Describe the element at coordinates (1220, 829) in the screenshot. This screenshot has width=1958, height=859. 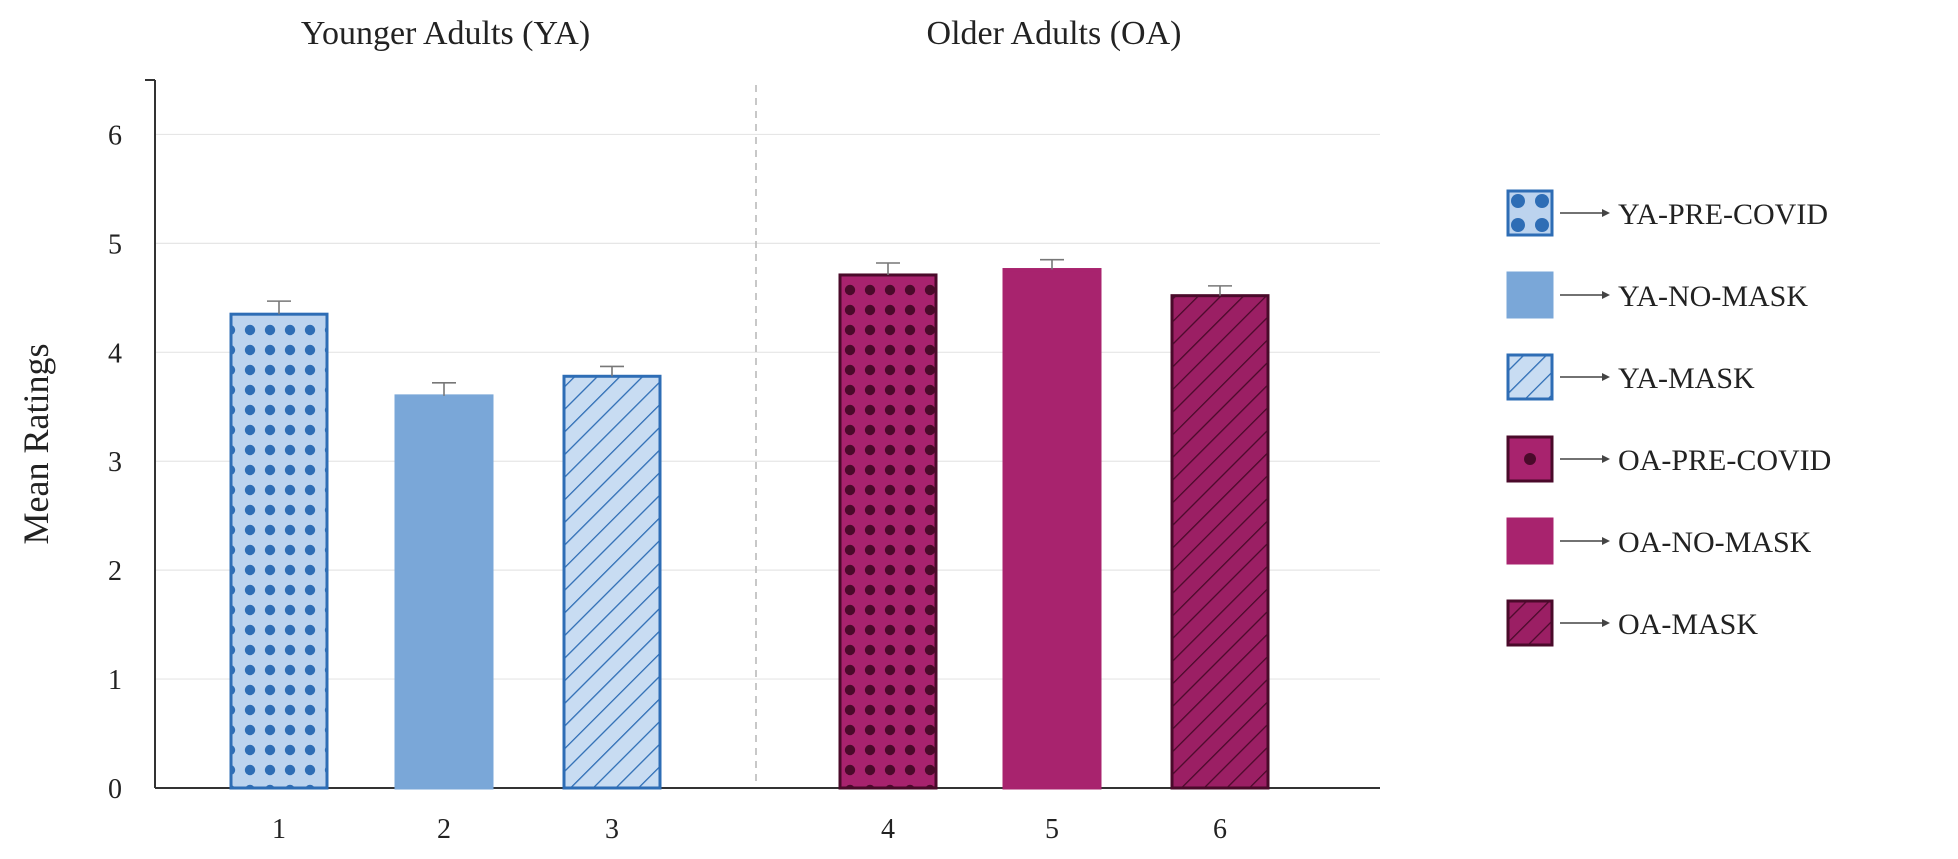
I see `x-tick-label: 6` at that location.